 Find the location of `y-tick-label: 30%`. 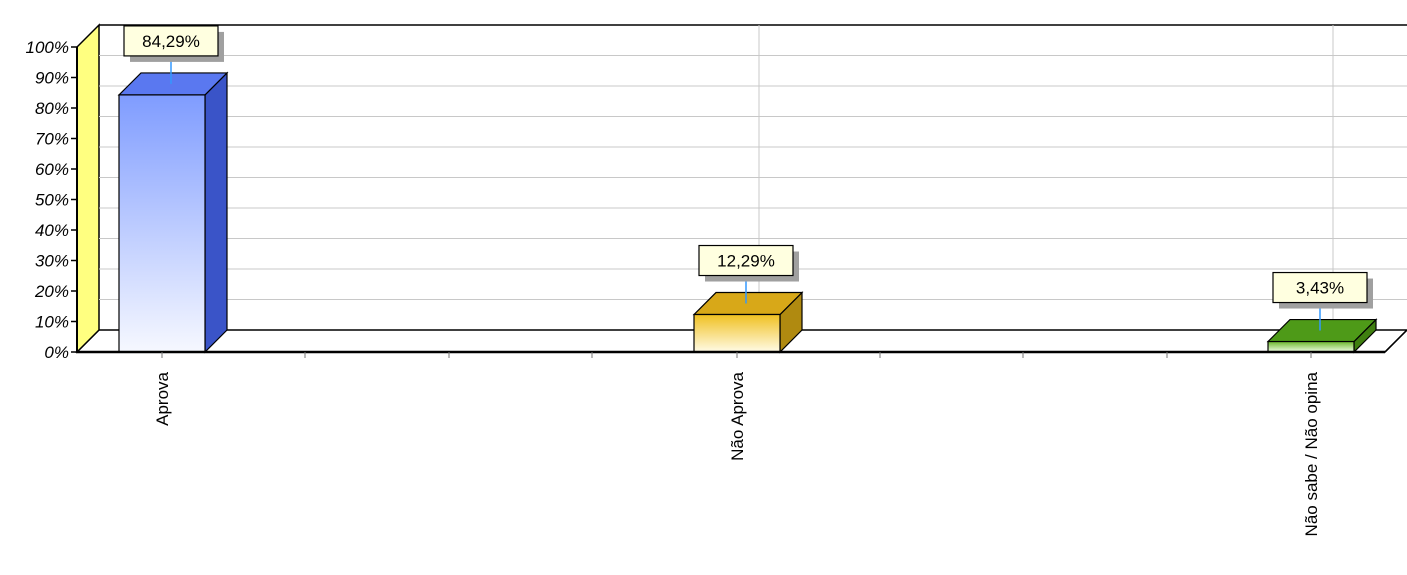

y-tick-label: 30% is located at coordinates (52, 261).